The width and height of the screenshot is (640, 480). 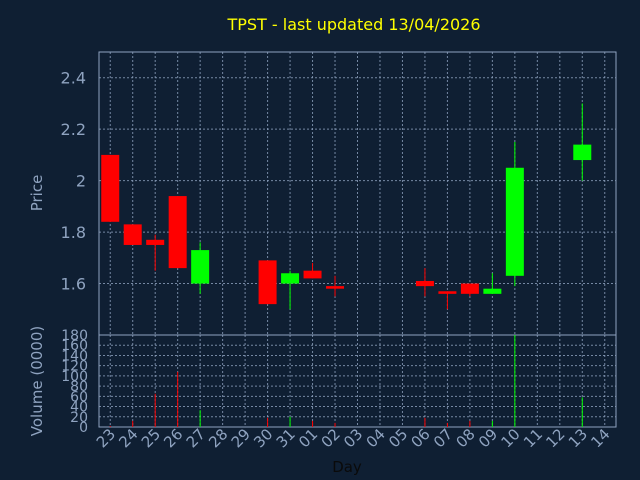 What do you see at coordinates (37, 193) in the screenshot?
I see `price-axis-label: Price` at bounding box center [37, 193].